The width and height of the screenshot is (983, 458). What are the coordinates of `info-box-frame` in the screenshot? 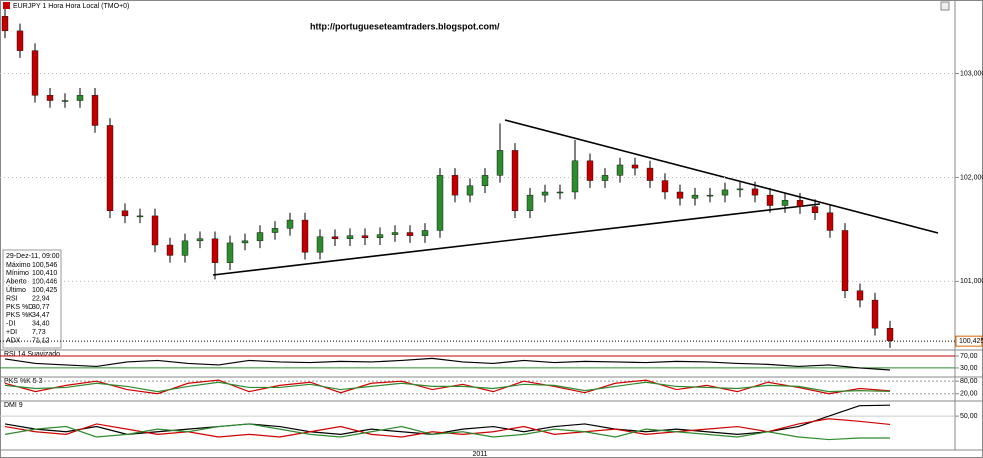 It's located at (32, 299).